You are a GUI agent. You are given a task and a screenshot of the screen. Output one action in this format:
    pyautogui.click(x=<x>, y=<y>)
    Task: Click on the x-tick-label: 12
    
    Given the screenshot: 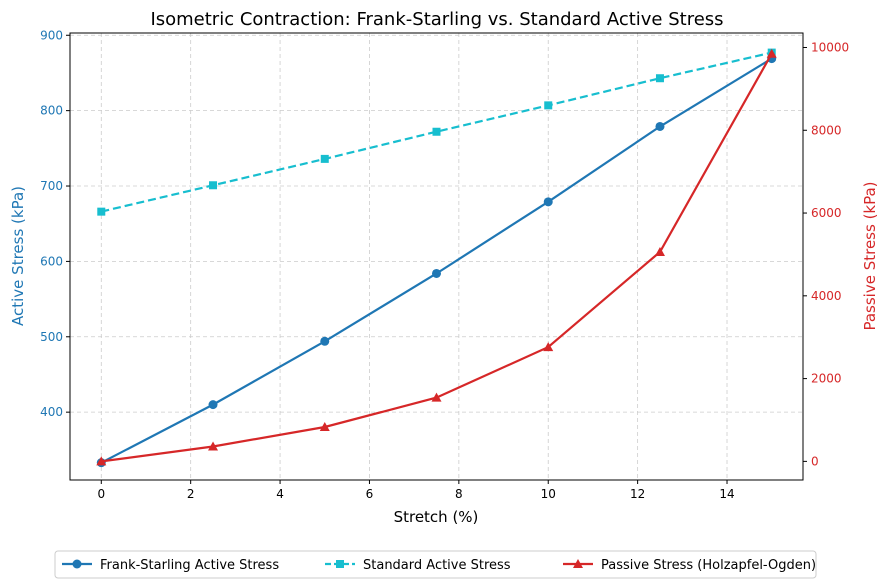 What is the action you would take?
    pyautogui.click(x=637, y=494)
    